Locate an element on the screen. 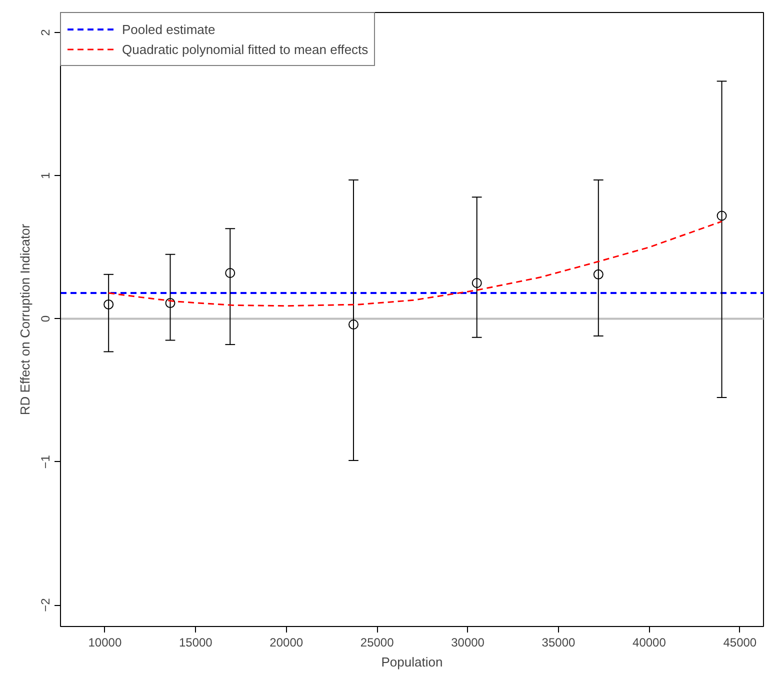  x-tick-label: 30000 is located at coordinates (468, 643).